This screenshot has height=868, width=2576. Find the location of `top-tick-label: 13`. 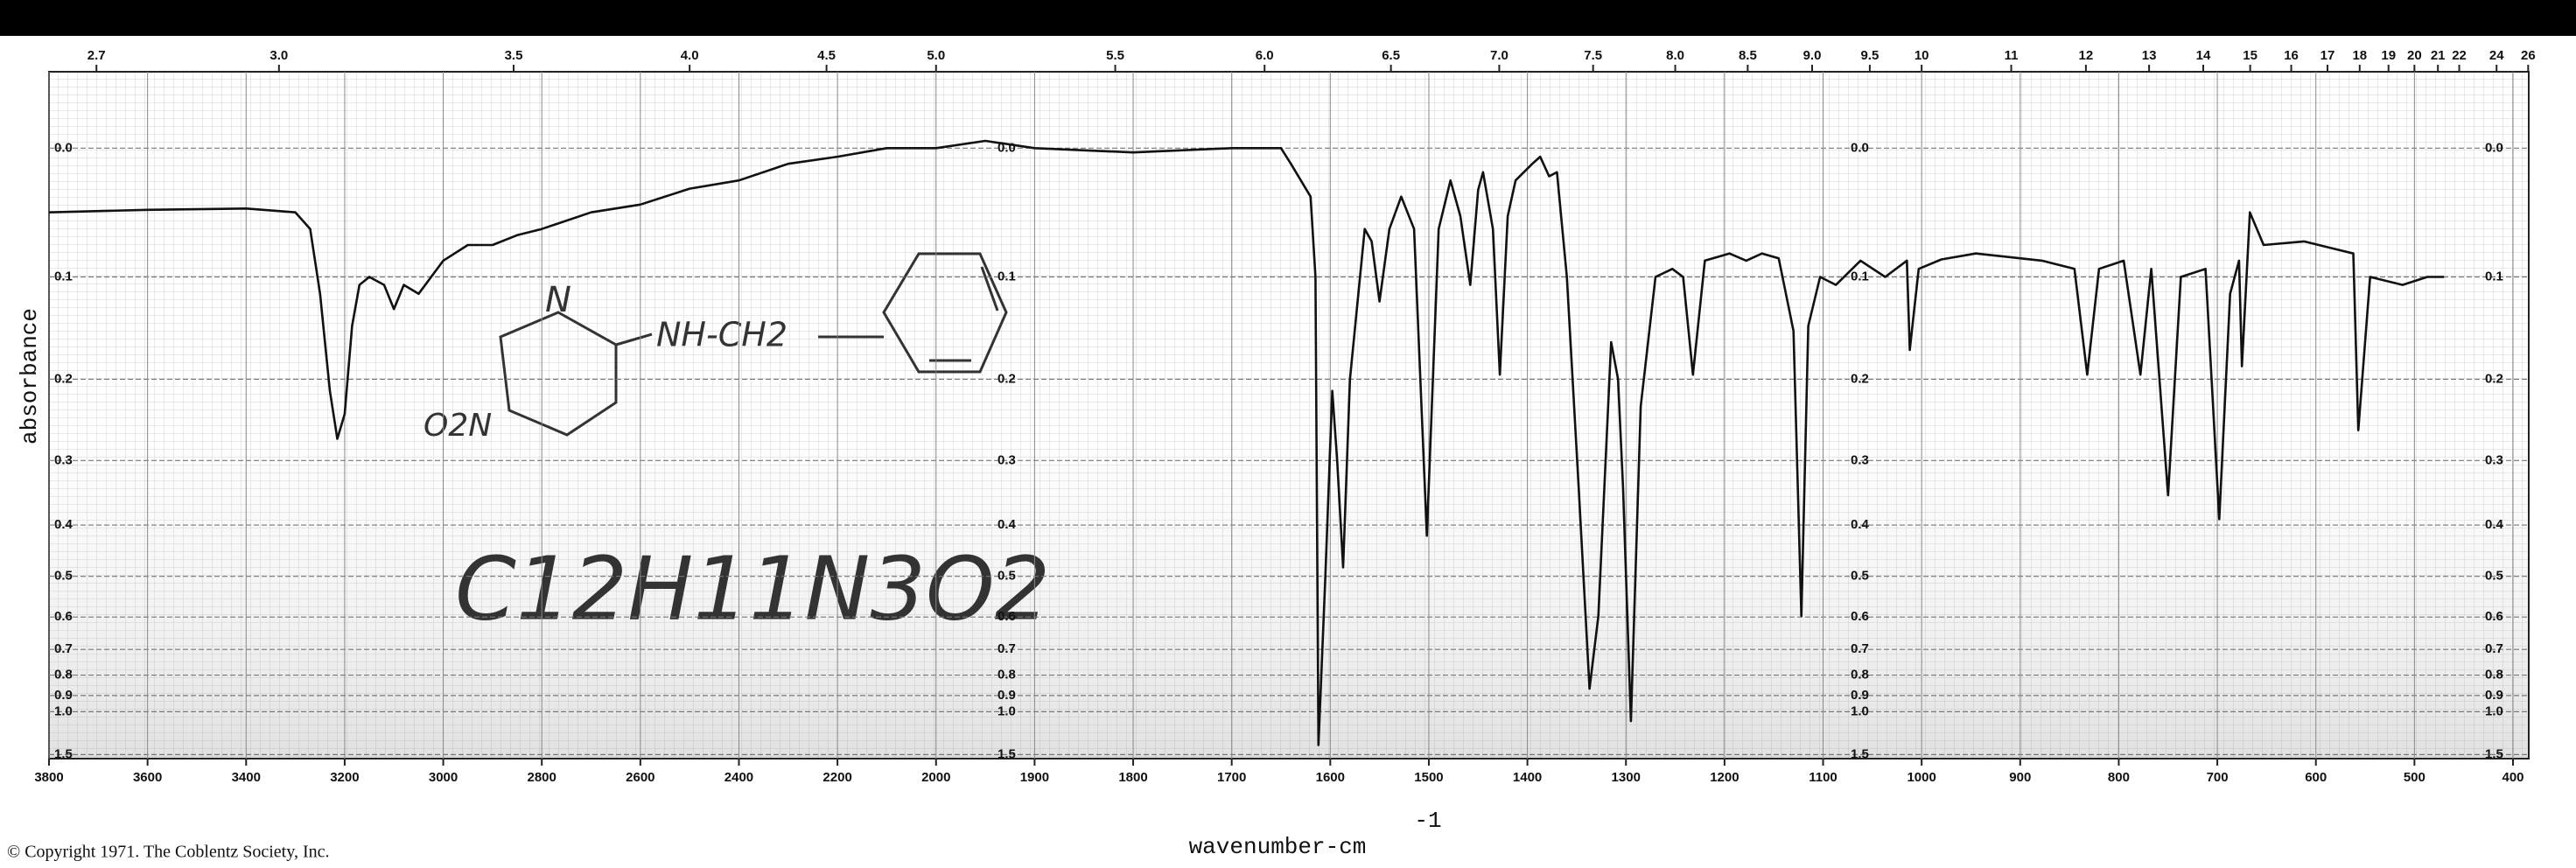

top-tick-label: 13 is located at coordinates (2149, 55).